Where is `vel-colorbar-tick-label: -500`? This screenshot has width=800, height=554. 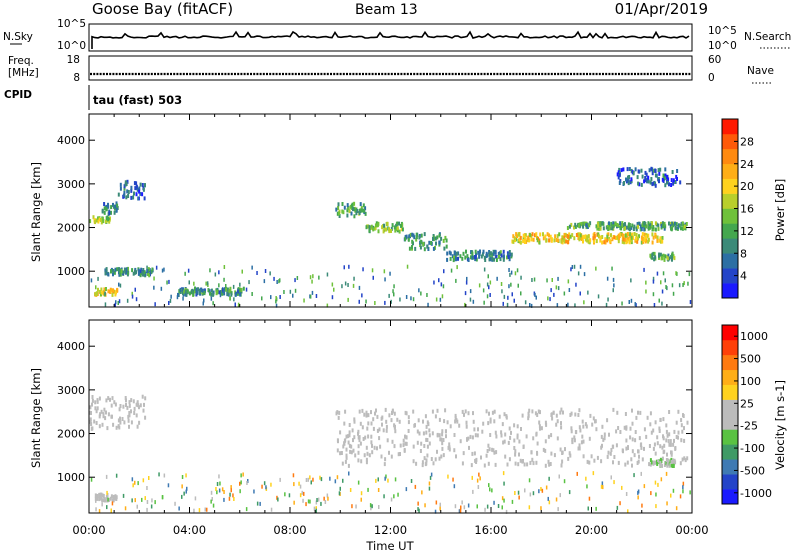
vel-colorbar-tick-label: -500 is located at coordinates (752, 470).